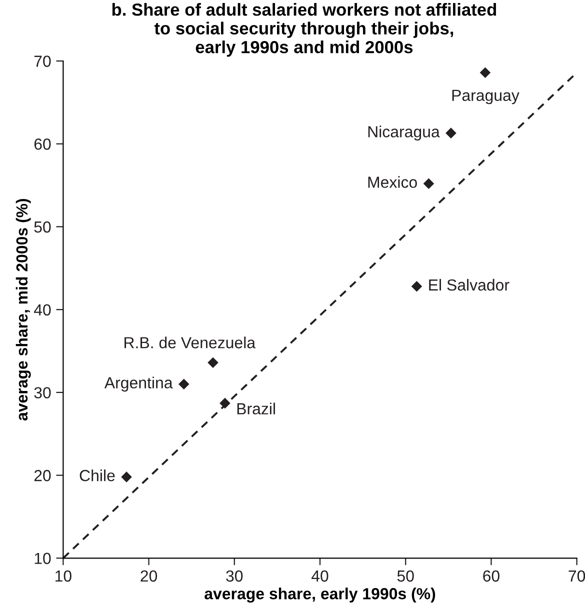  Describe the element at coordinates (404, 133) in the screenshot. I see `series-label: Nicaragua` at that location.